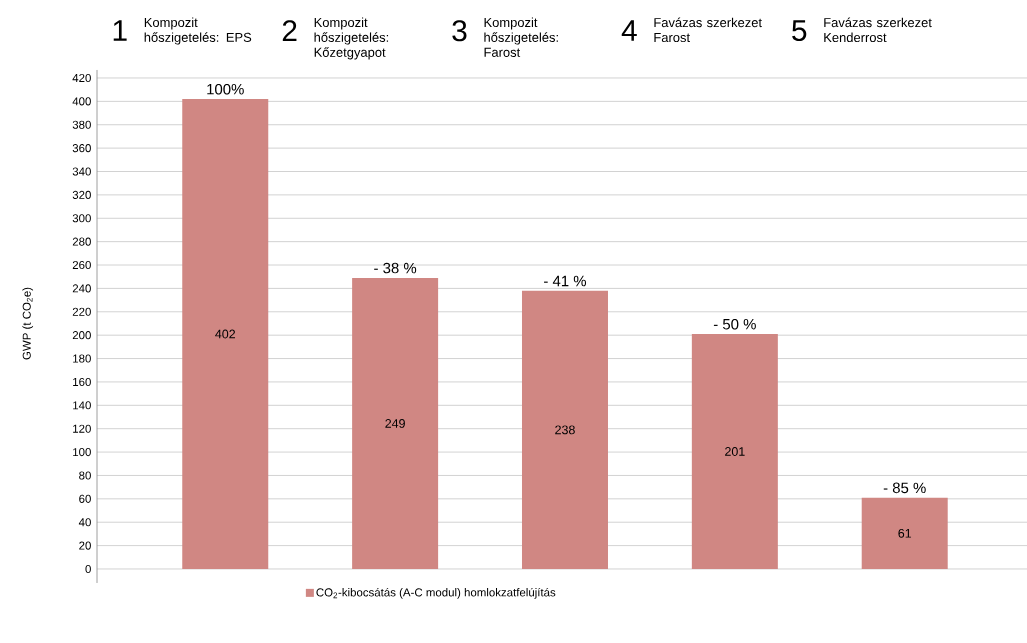  What do you see at coordinates (81, 101) in the screenshot?
I see `y-tick-label: 400` at bounding box center [81, 101].